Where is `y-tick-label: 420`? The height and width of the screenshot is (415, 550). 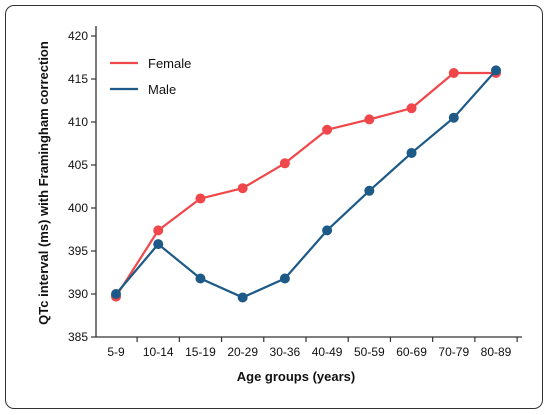
y-tick-label: 420 is located at coordinates (78, 36).